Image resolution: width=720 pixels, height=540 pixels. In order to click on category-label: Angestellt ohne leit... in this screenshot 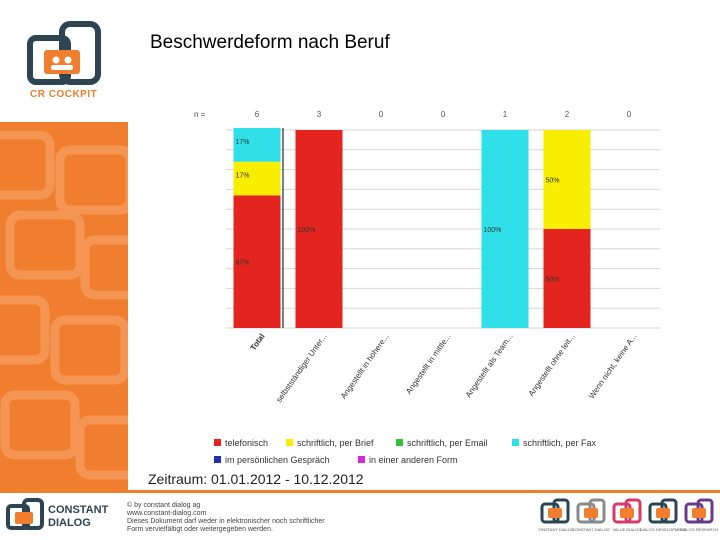, I will do `click(552, 365)`.